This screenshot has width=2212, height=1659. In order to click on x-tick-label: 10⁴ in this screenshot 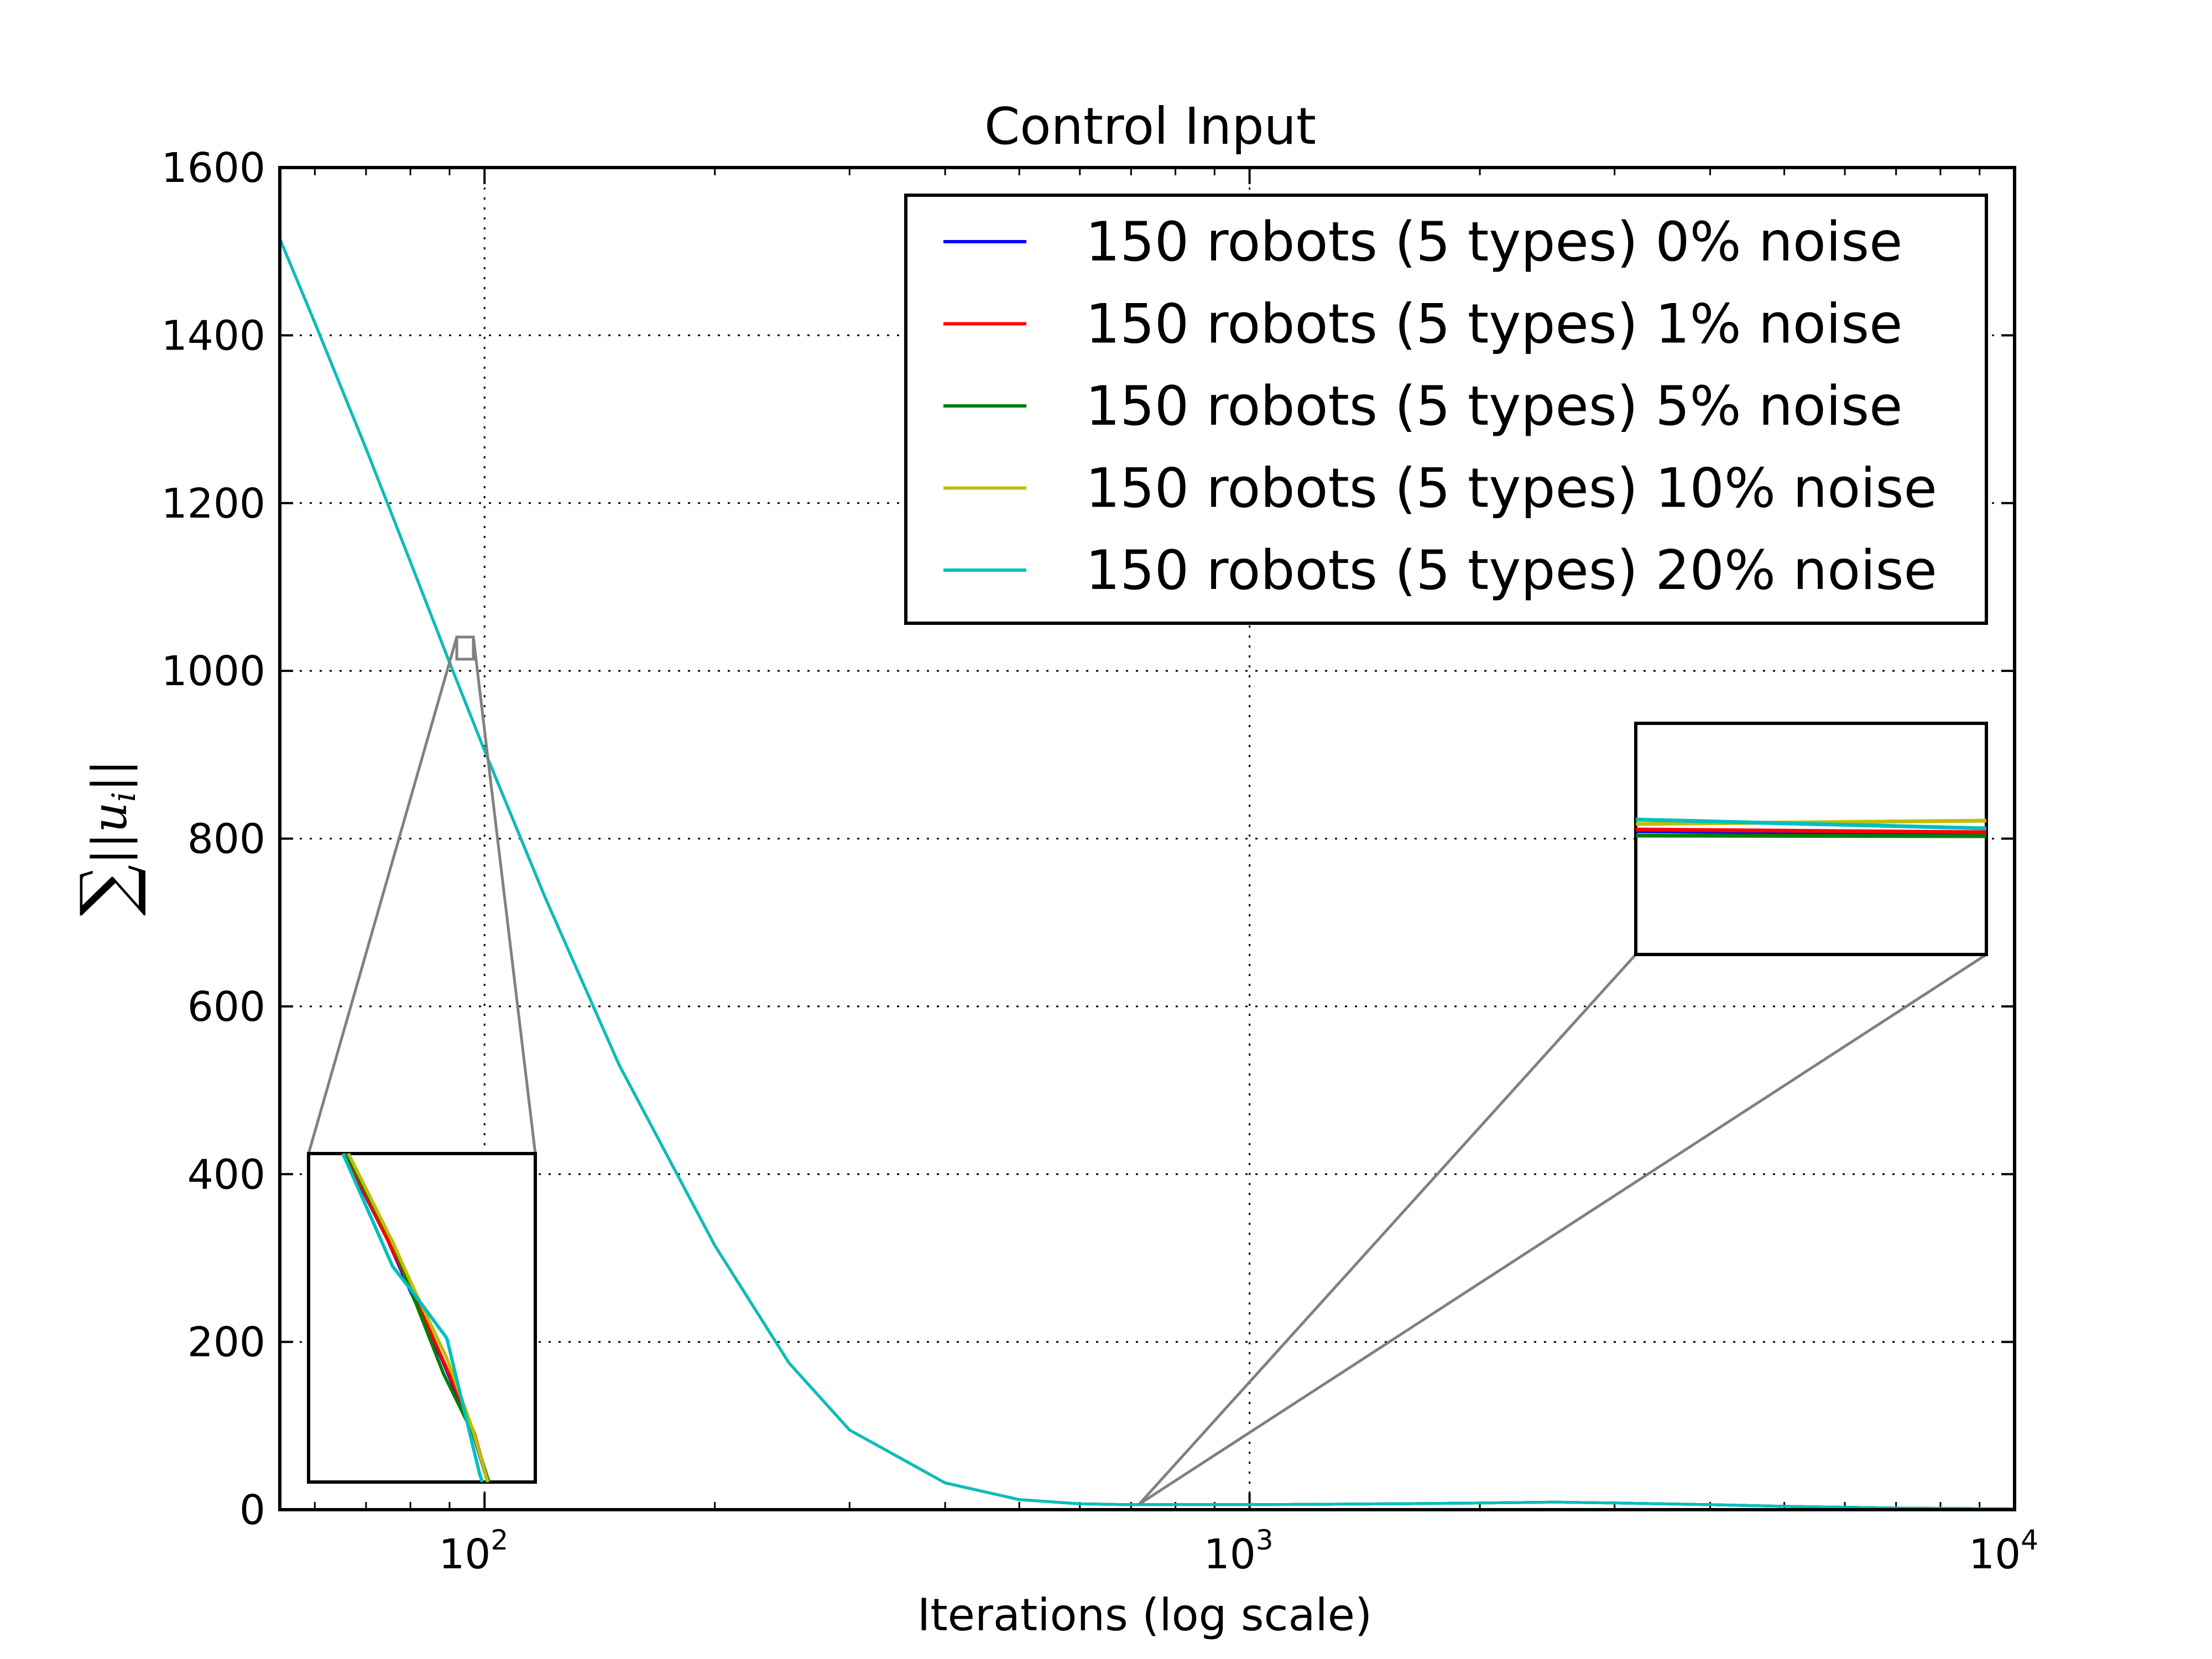, I will do `click(2004, 1551)`.